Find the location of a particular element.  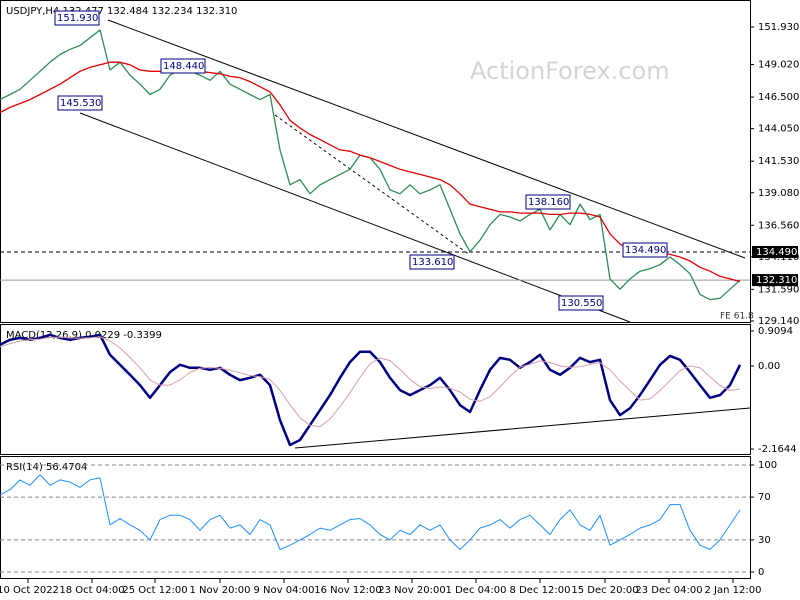

watermark: ActionForex.com is located at coordinates (570, 71).